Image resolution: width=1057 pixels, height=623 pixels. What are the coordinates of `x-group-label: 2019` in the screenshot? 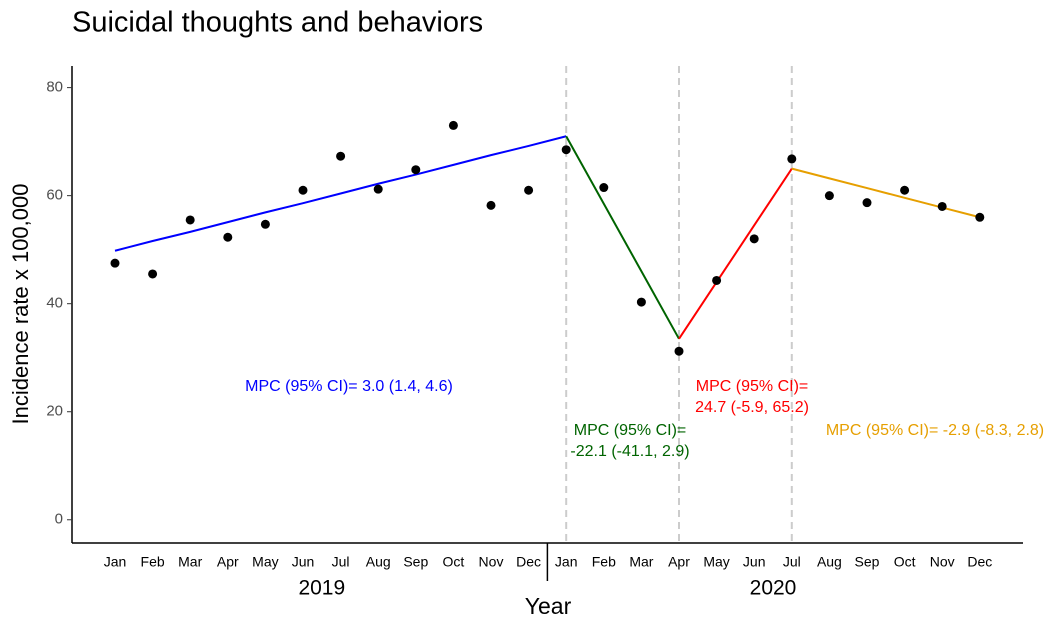 It's located at (321, 588).